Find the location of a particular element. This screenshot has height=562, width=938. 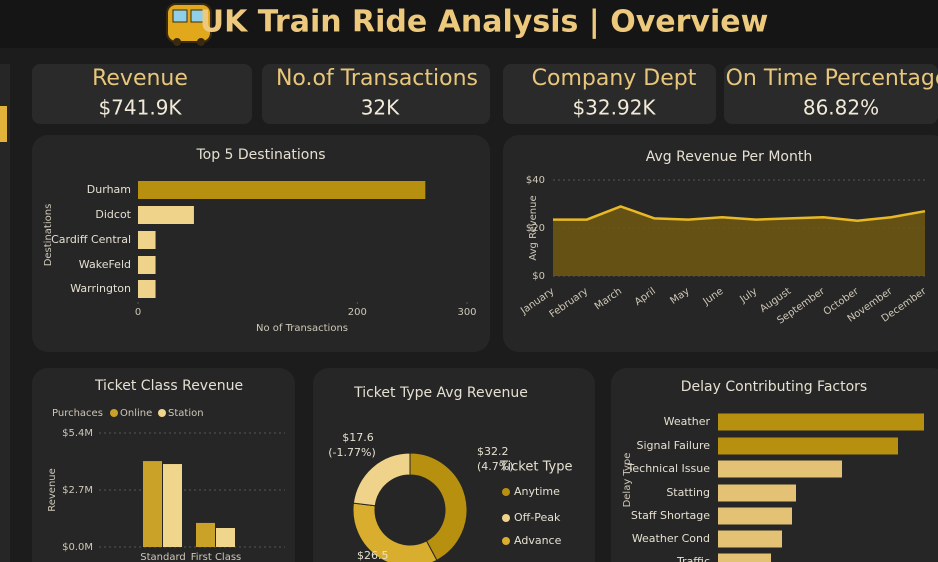

legend-title: Ticket Type is located at coordinates (535, 467).